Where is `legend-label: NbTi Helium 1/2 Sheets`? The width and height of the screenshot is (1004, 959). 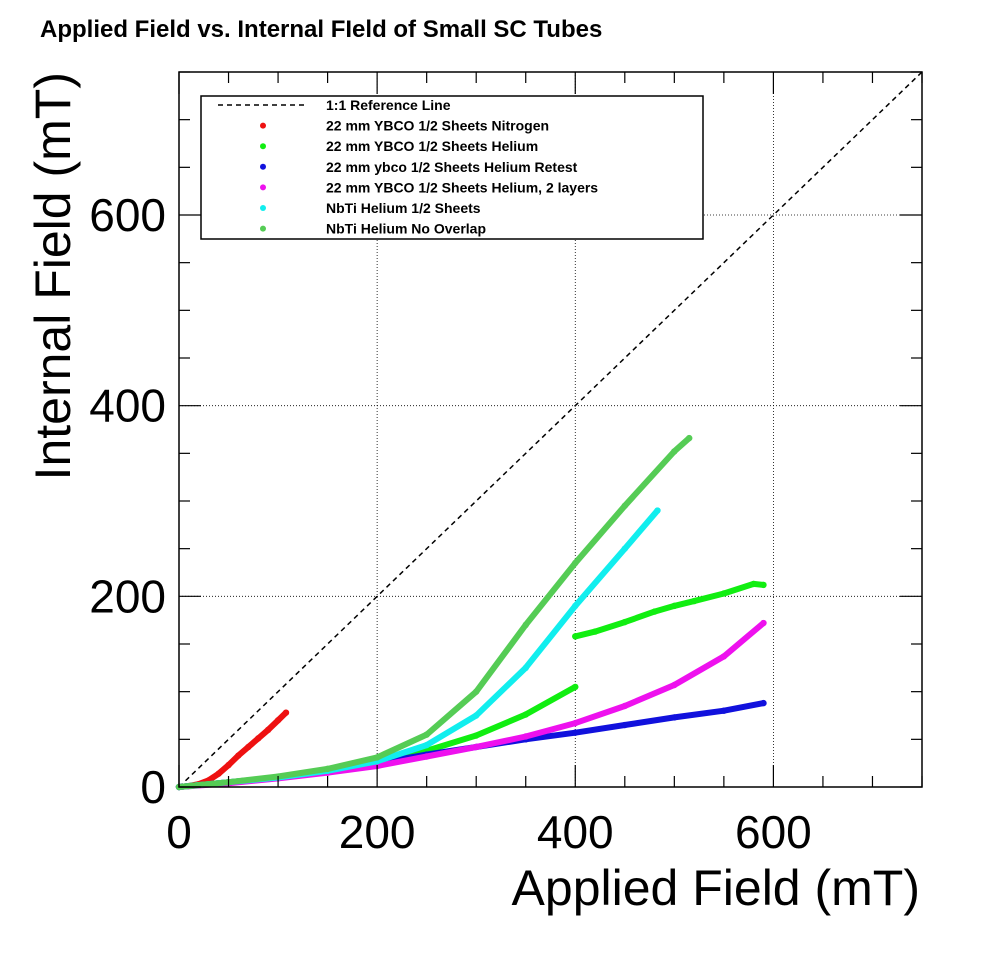 legend-label: NbTi Helium 1/2 Sheets is located at coordinates (403, 208).